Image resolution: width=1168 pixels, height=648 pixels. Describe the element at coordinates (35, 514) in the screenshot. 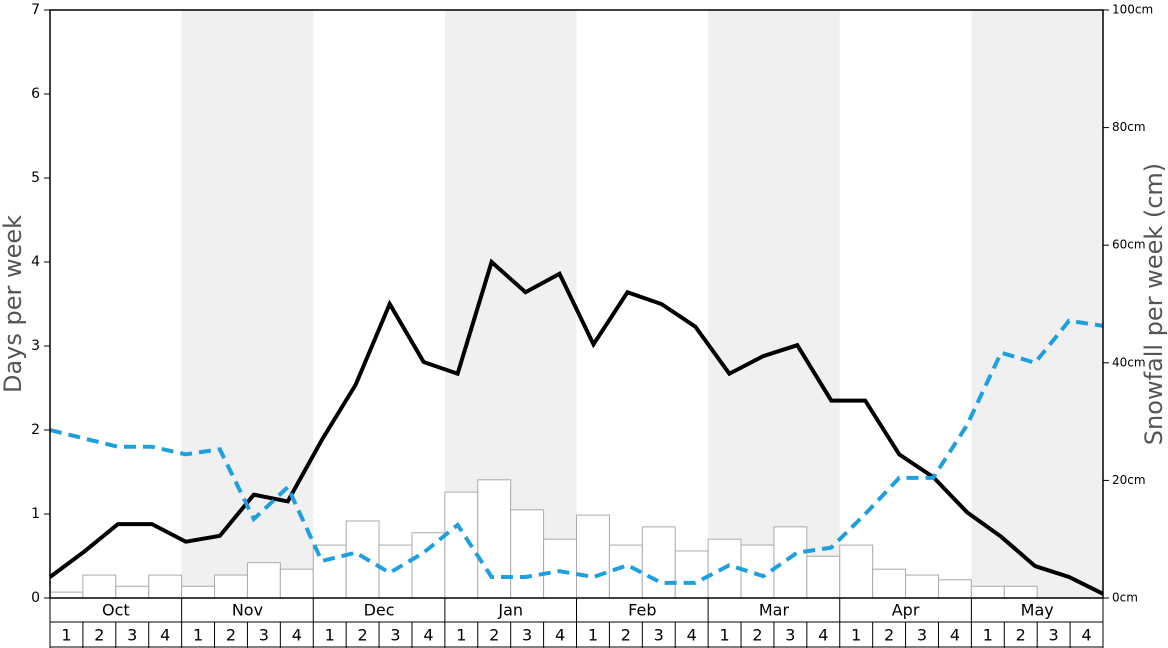

I see `y-tick-label: 1` at that location.